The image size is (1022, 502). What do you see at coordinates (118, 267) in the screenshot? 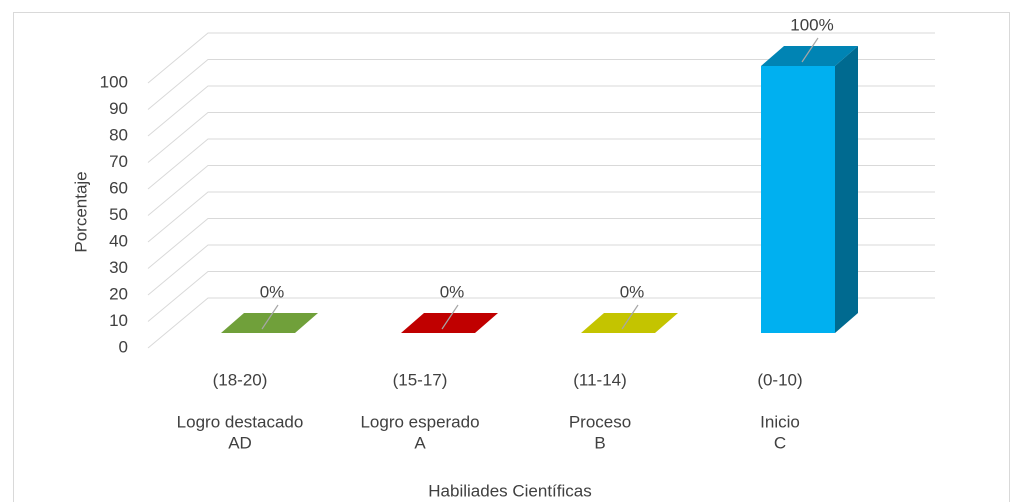
I see `y-tick-label: 30` at bounding box center [118, 267].